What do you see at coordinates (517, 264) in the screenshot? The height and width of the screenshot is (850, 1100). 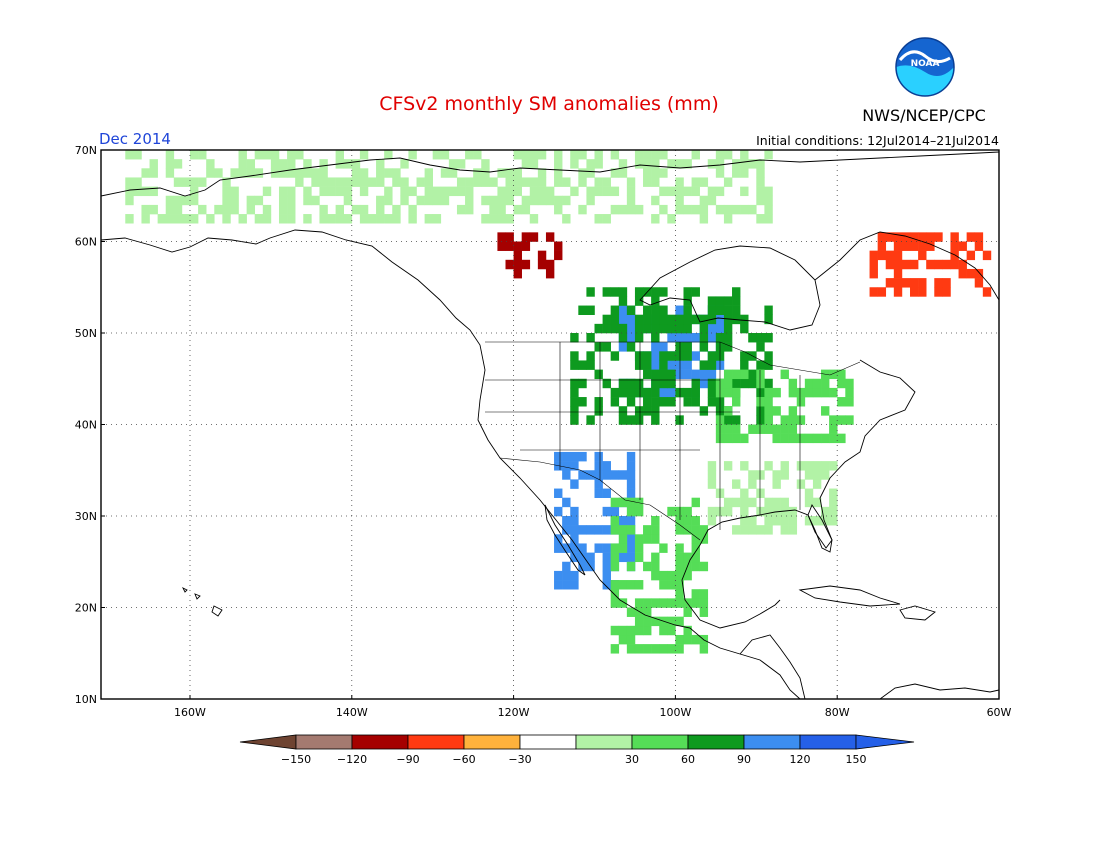 I see `anomaly-cell-central-canada-dry` at bounding box center [517, 264].